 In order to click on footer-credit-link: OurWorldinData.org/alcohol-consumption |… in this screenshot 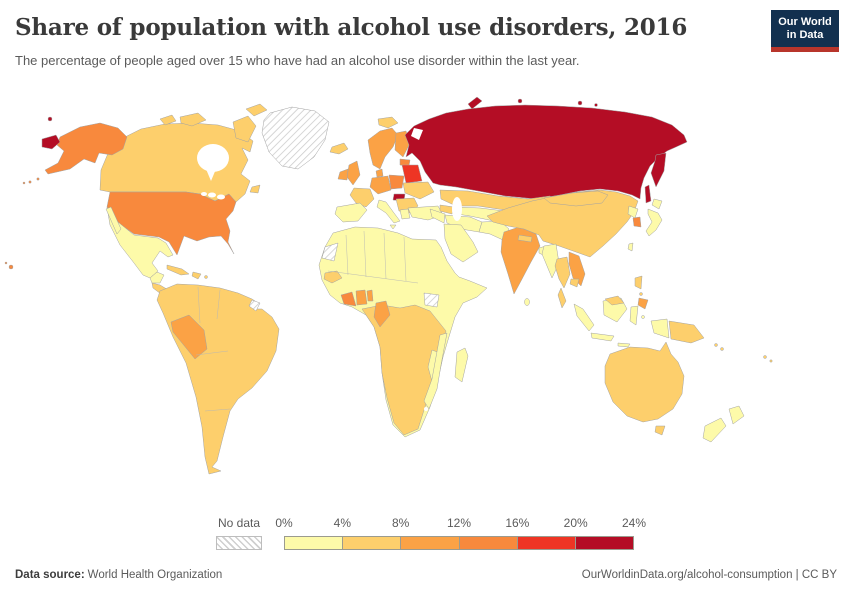, I will do `click(709, 575)`.